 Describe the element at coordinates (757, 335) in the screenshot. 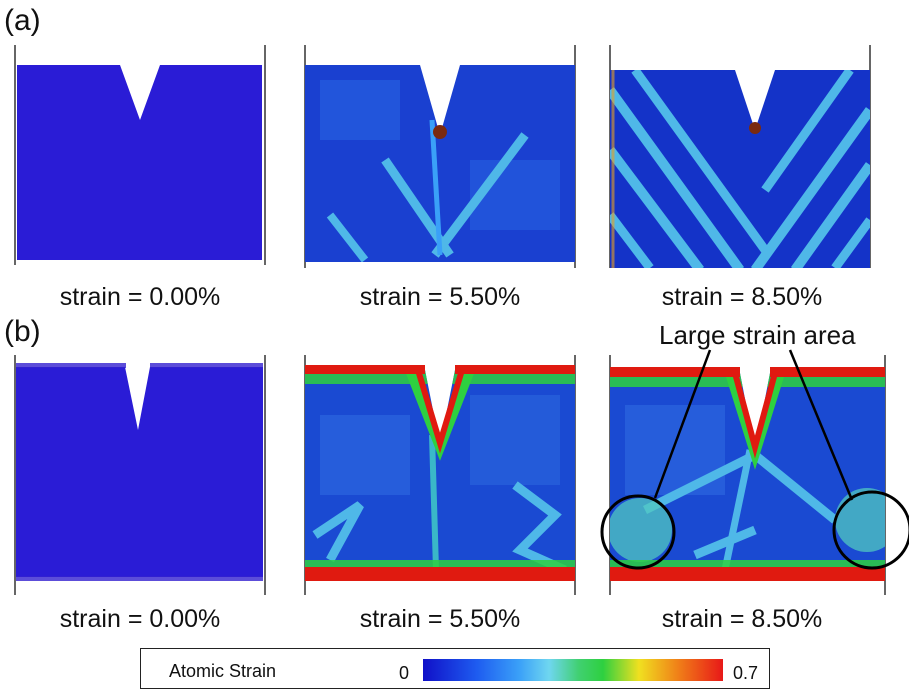

I see `large-strain-annotation: Large strain area` at that location.